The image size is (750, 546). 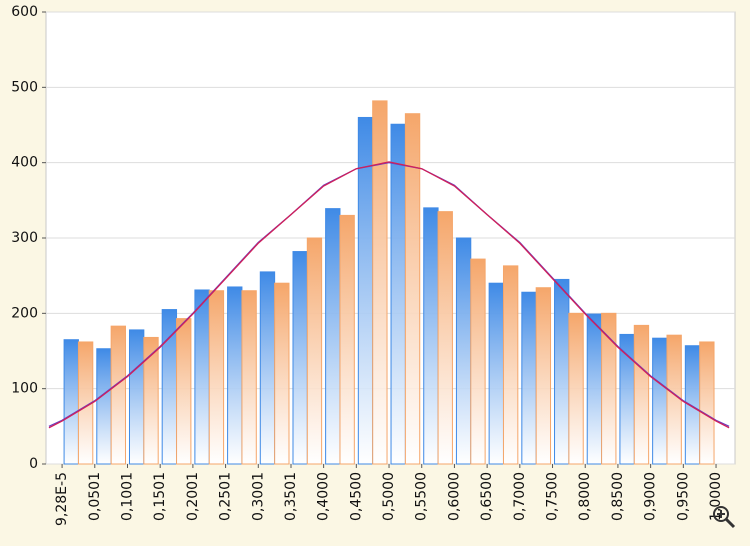 I want to click on x-tick-label: 0,6500, so click(x=487, y=496).